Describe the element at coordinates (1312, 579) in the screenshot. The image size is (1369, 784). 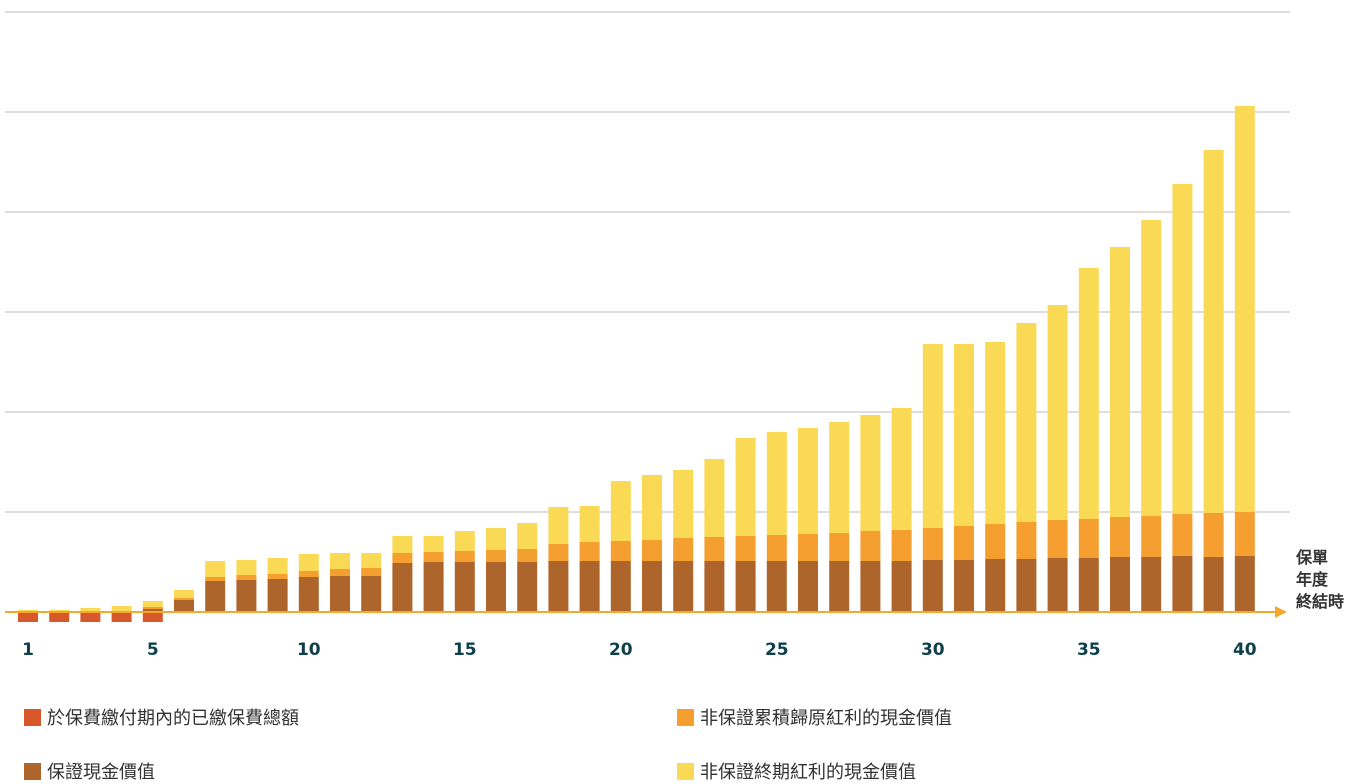
I see `x-axis-label-line-2: 年度` at that location.